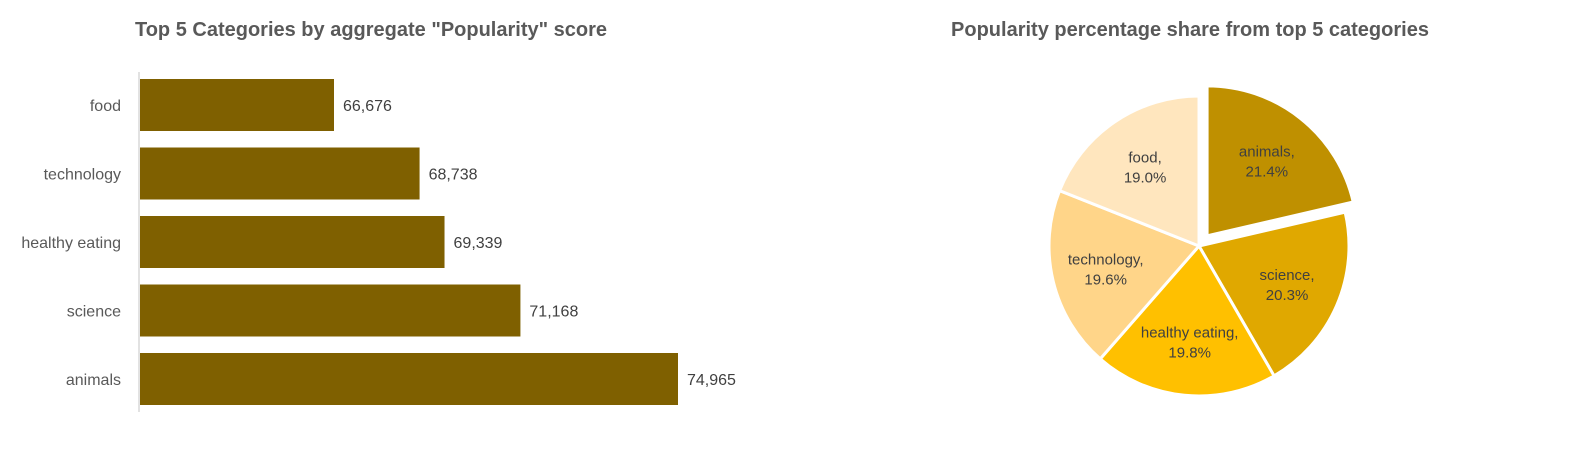 The width and height of the screenshot is (1581, 453). Describe the element at coordinates (1190, 343) in the screenshot. I see `pie-slice-label: healthy eating, 19.8%` at that location.